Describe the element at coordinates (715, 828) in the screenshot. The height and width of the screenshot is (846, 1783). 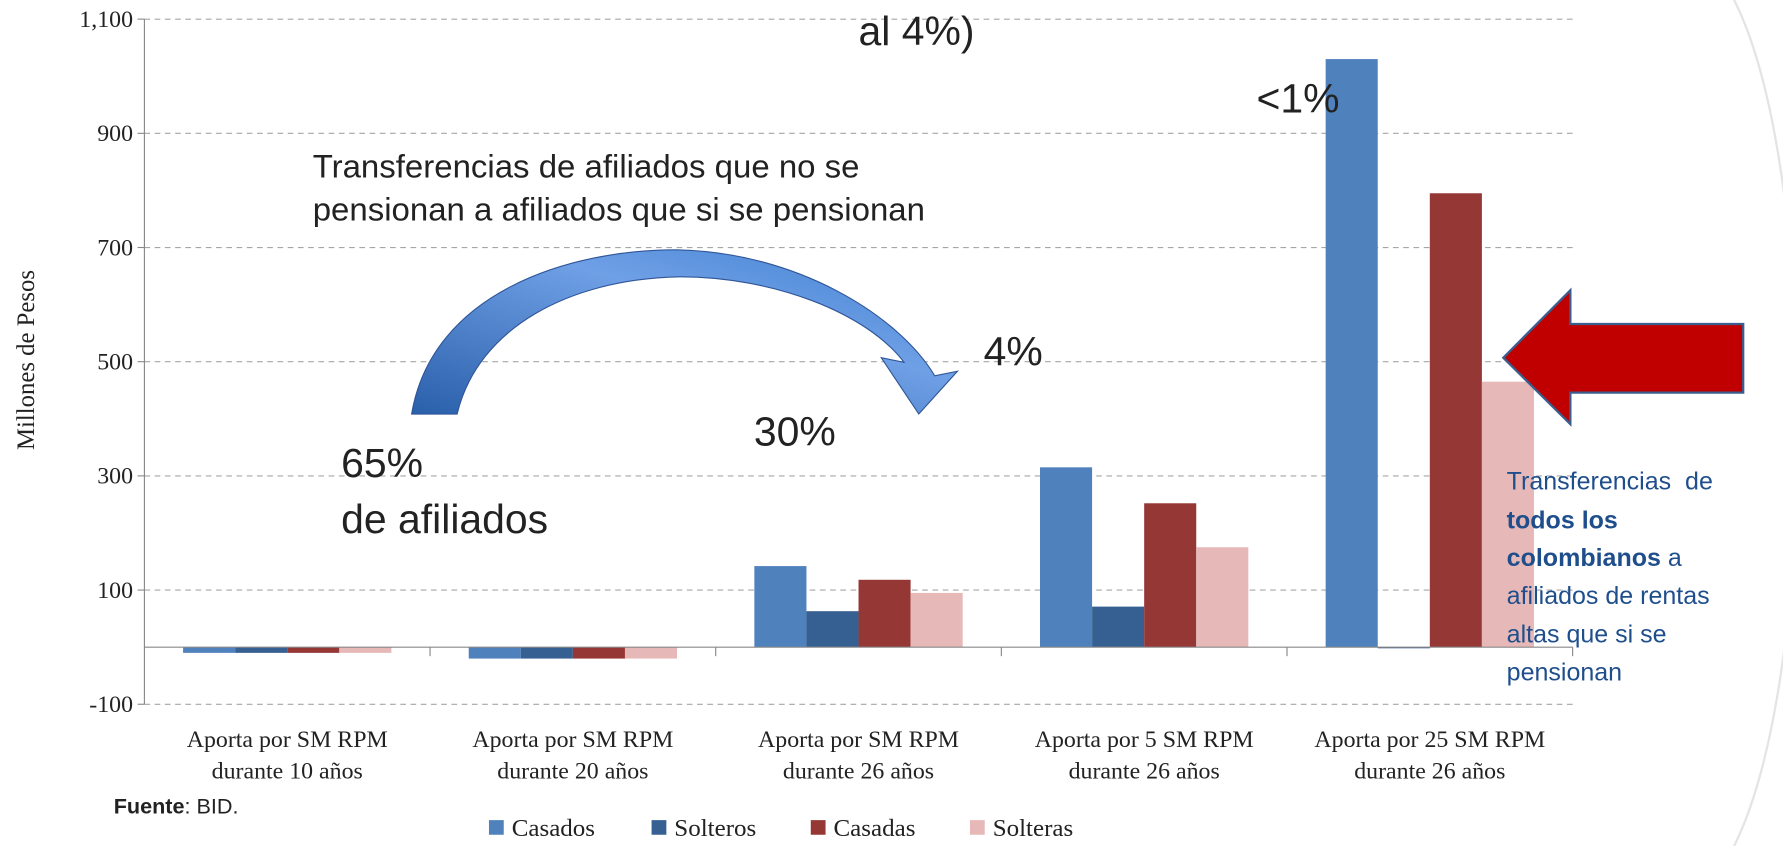
I see `legend-label: Solteros` at that location.